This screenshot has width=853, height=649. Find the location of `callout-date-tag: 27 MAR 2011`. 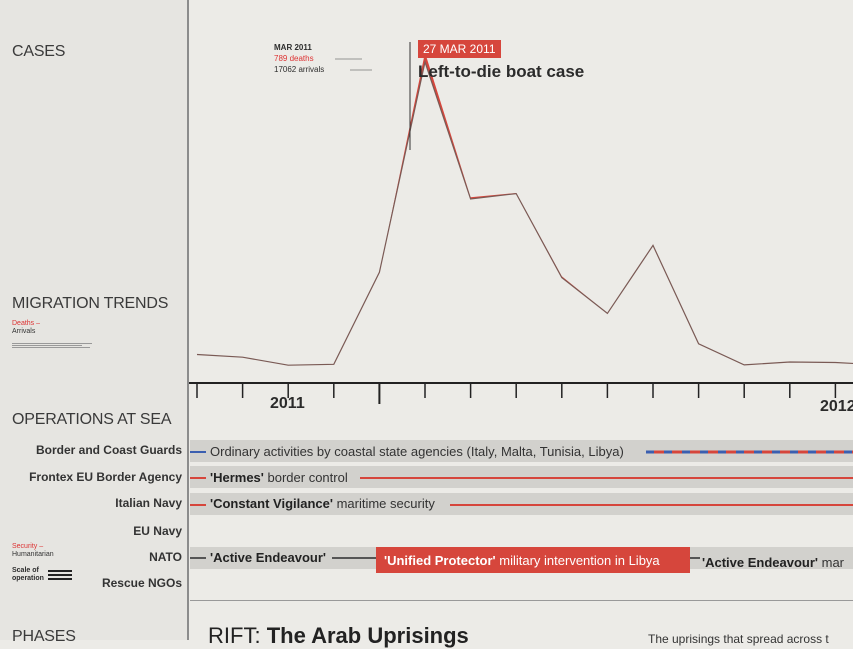

callout-date-tag: 27 MAR 2011 is located at coordinates (459, 49).